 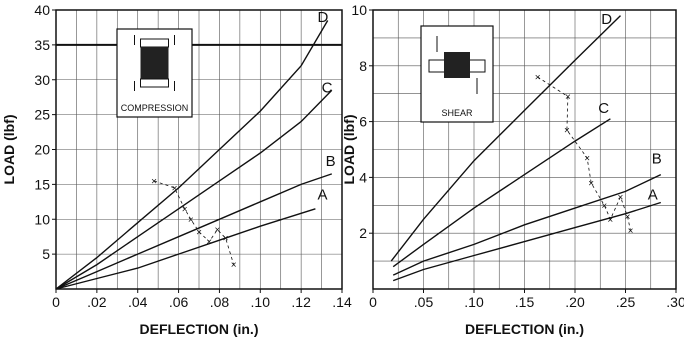 I want to click on x-tick-label: .06, so click(x=179, y=302).